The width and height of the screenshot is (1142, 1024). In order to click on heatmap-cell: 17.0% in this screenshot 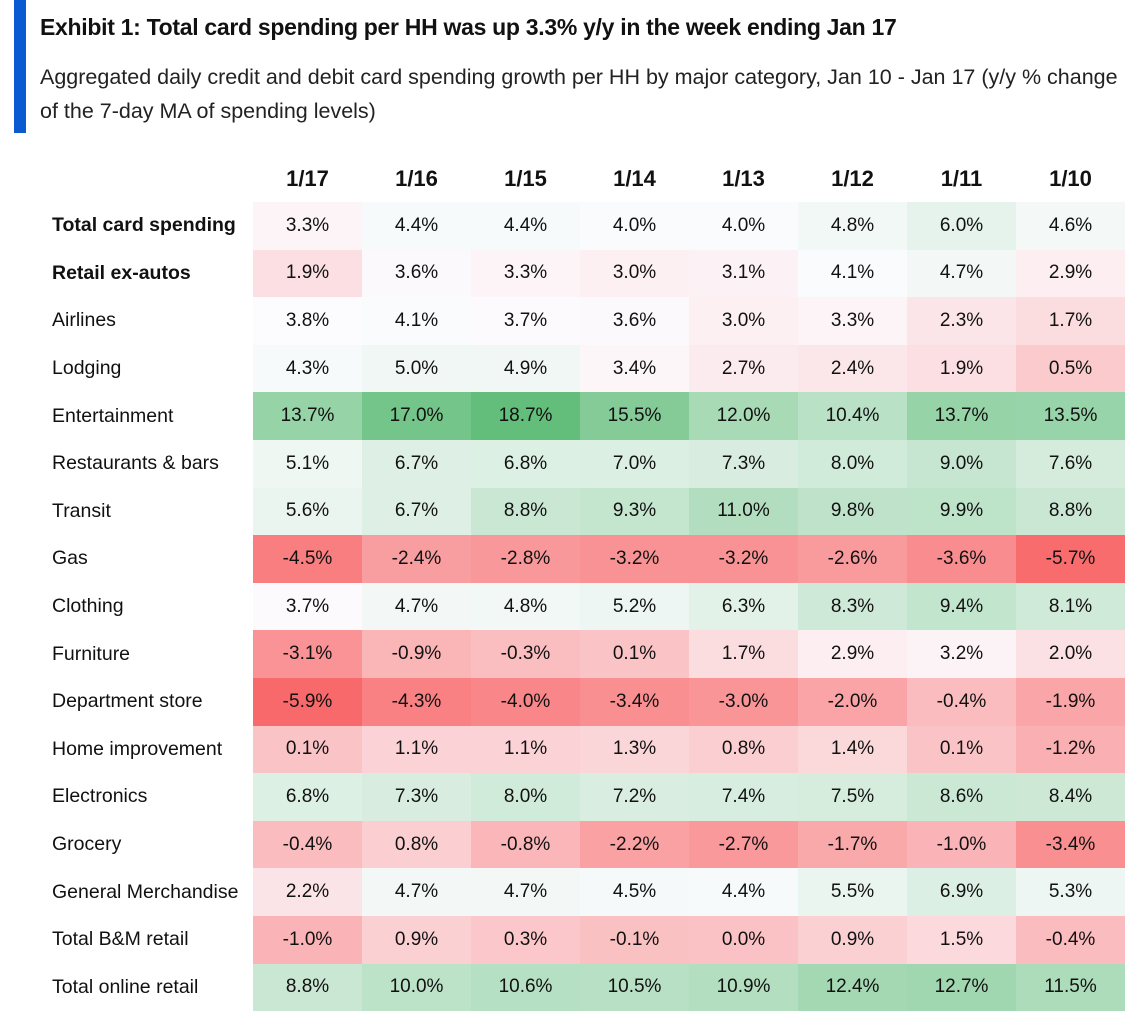, I will do `click(416, 416)`.